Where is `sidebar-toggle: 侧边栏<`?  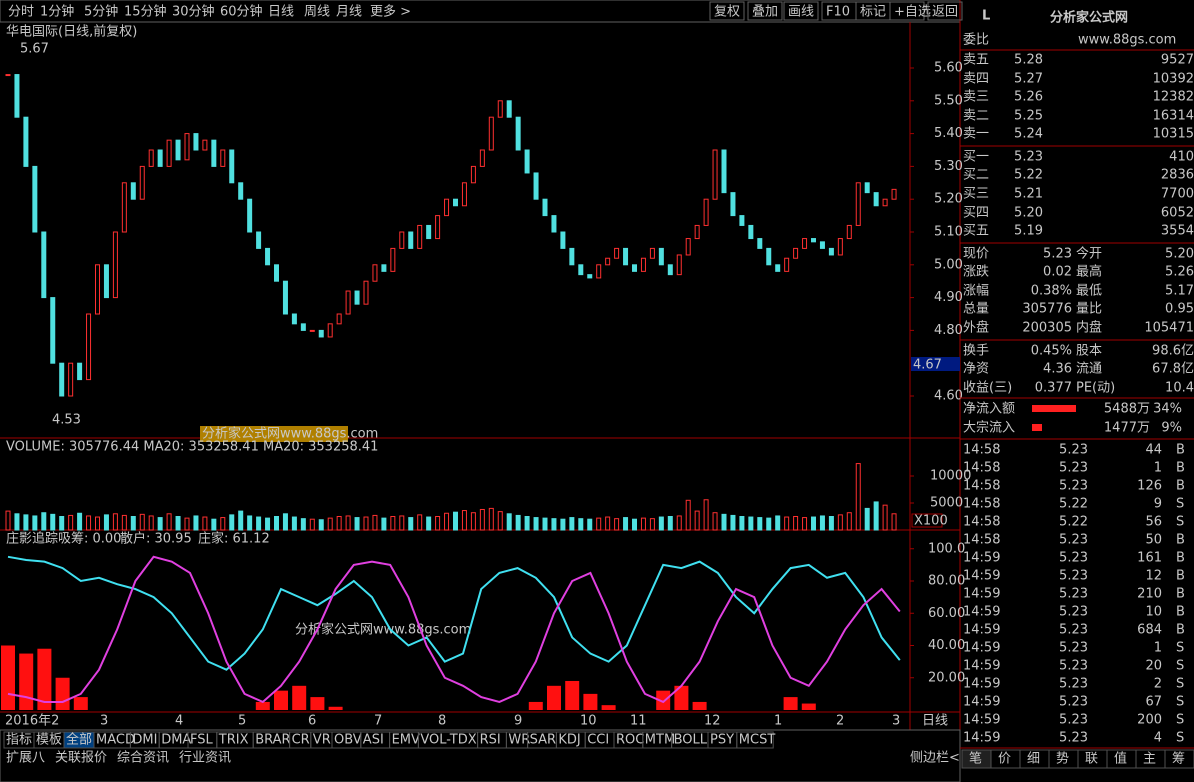
sidebar-toggle: 侧边栏< is located at coordinates (935, 758).